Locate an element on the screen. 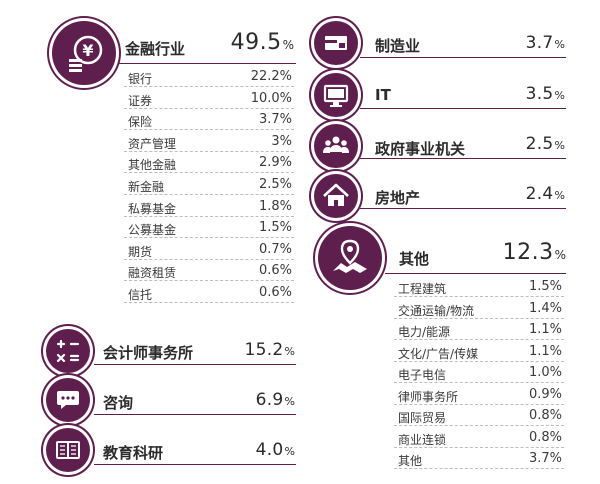  manufacturing-icon-badge is located at coordinates (336, 43).